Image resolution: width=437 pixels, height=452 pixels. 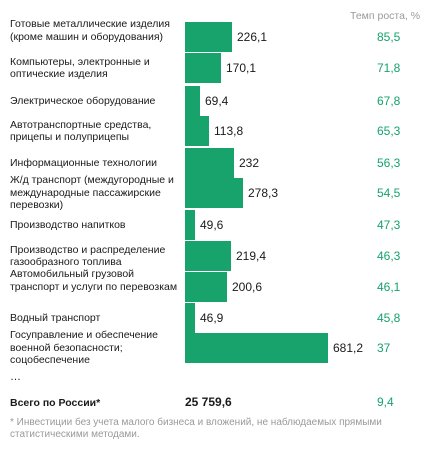 What do you see at coordinates (249, 163) in the screenshot?
I see `bar-value-label: 232` at bounding box center [249, 163].